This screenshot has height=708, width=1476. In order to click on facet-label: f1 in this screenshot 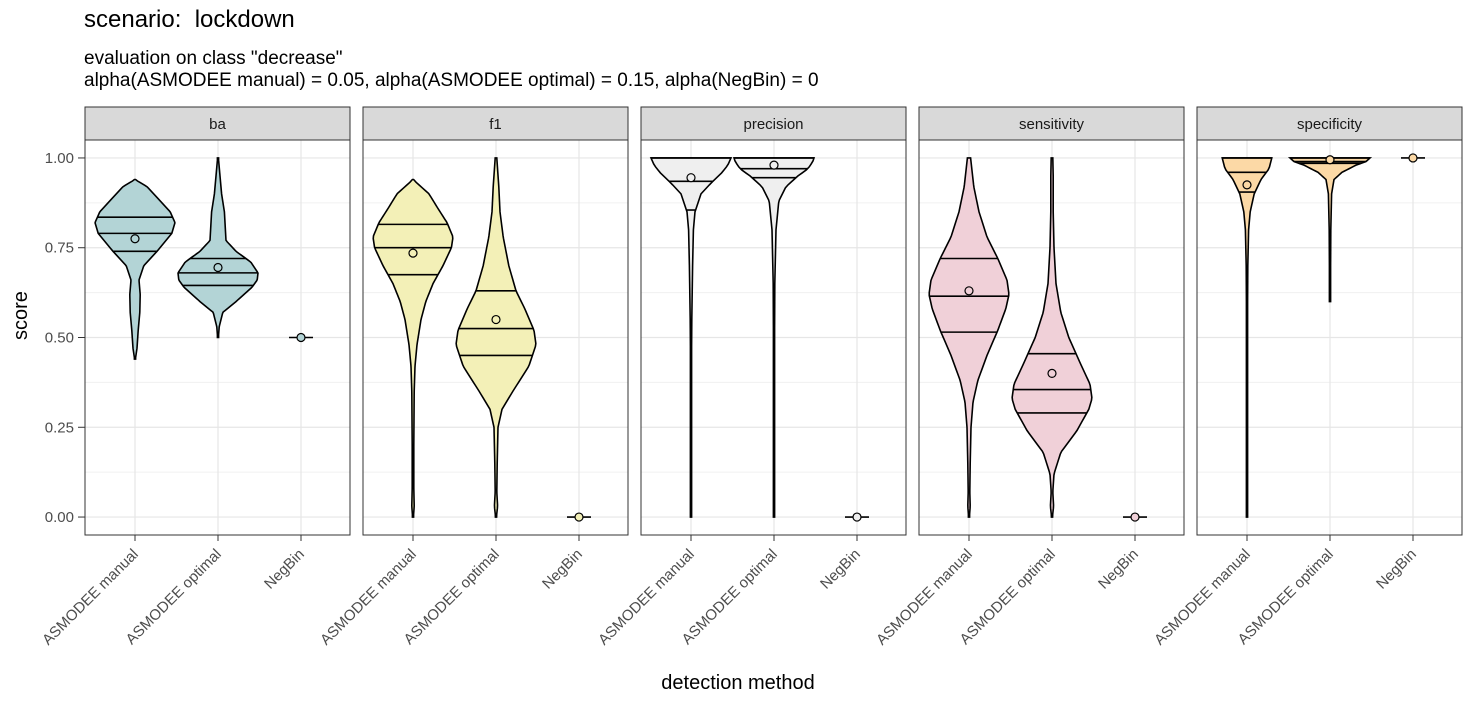, I will do `click(495, 124)`.